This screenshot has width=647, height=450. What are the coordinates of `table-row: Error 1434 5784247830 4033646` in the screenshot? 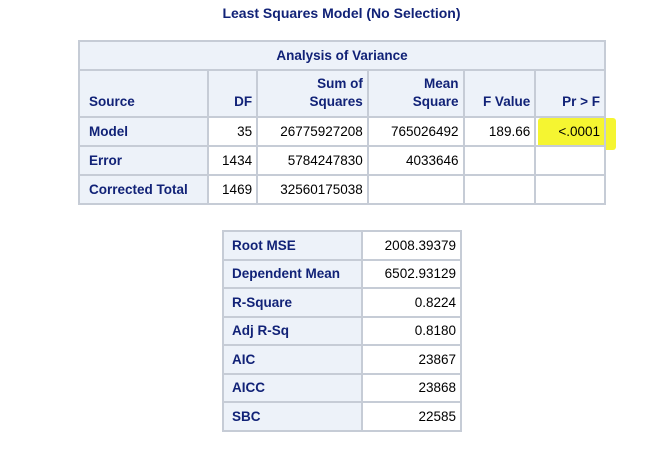 It's located at (341, 160).